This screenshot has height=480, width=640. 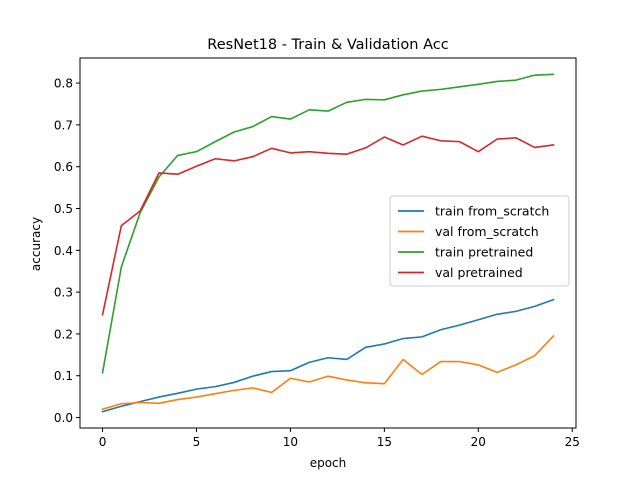 What do you see at coordinates (63, 167) in the screenshot?
I see `y-tick-label: 0.6` at bounding box center [63, 167].